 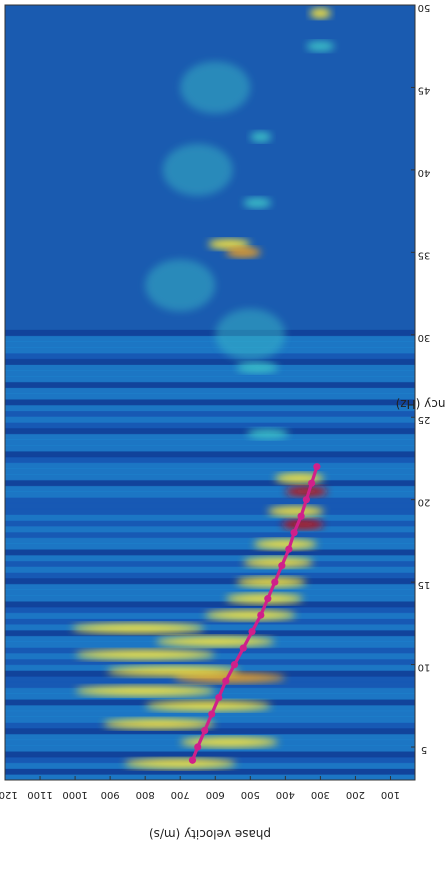 I want to click on y-tick-label: 900, so click(x=110, y=794).